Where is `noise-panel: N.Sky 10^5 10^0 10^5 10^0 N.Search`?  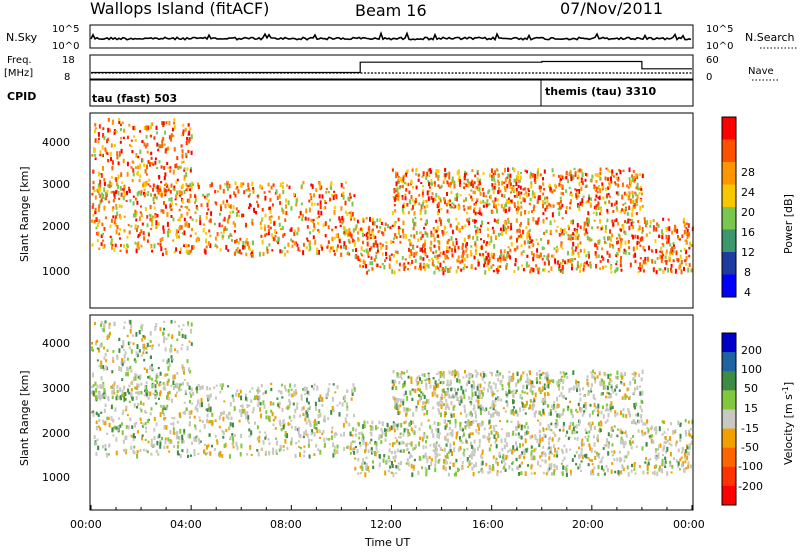
noise-panel: N.Sky 10^5 10^0 10^5 10^0 N.Search is located at coordinates (402, 38).